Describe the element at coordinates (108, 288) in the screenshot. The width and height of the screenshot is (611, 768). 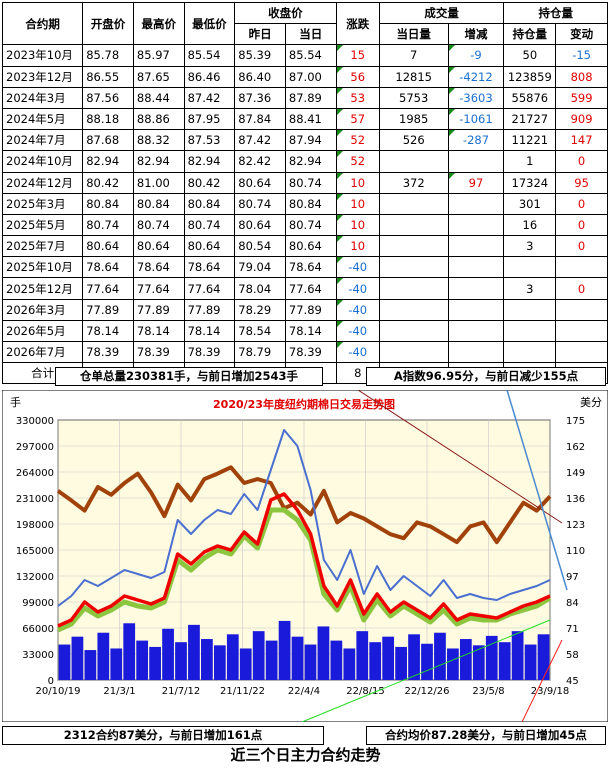
I see `cell-open: 77.64` at that location.